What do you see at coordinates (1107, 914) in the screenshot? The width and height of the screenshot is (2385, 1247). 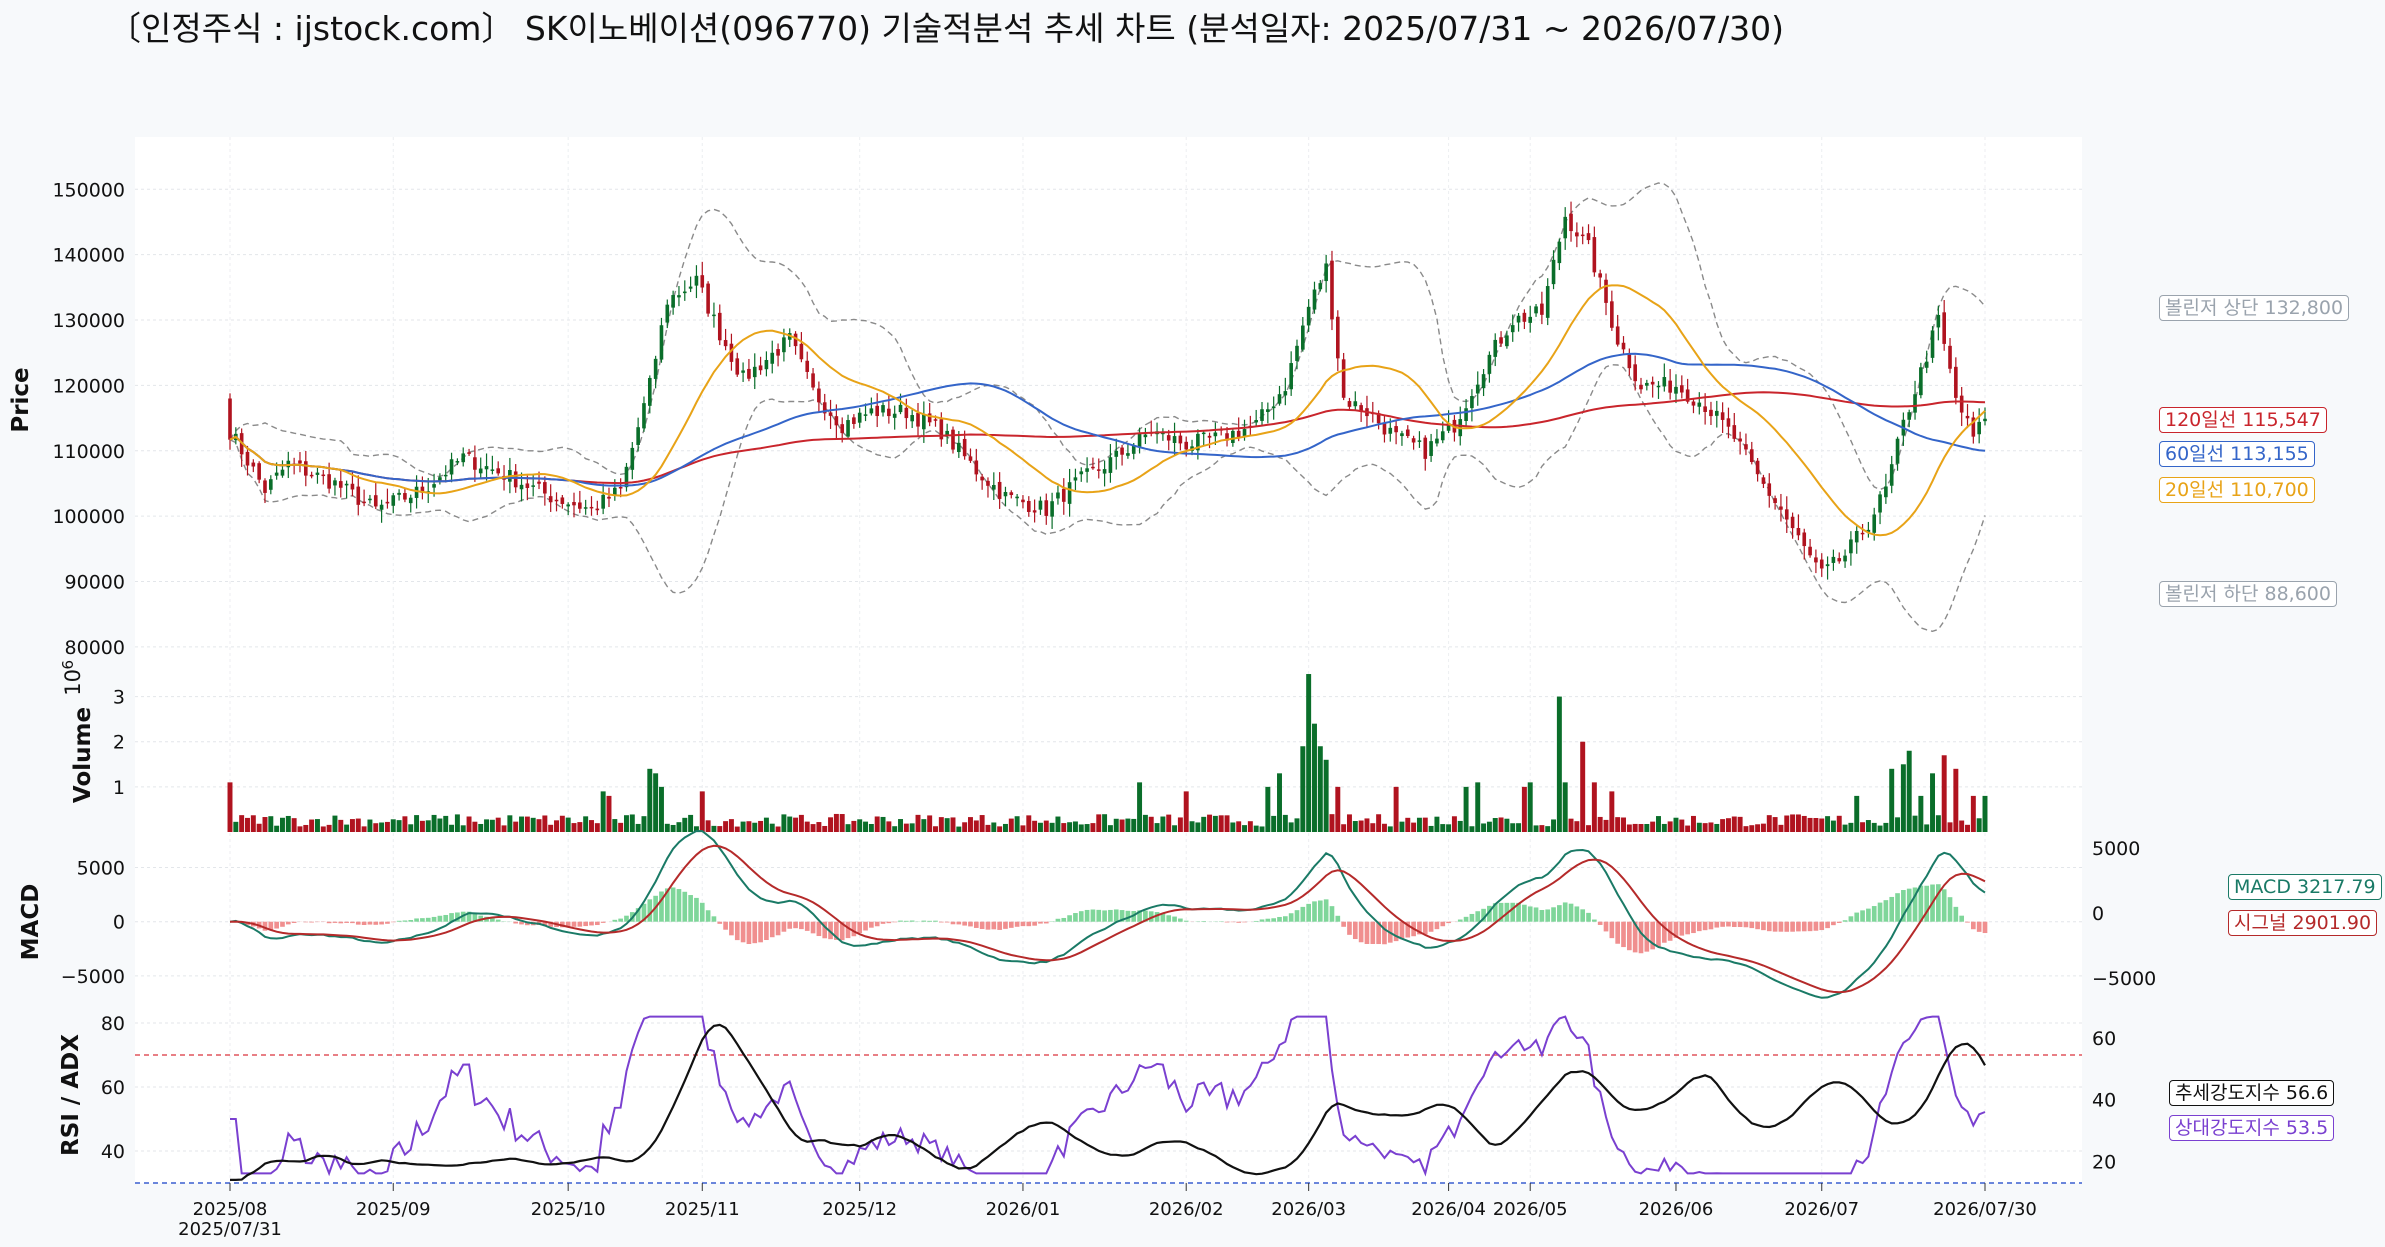 I see `macd-line` at bounding box center [1107, 914].